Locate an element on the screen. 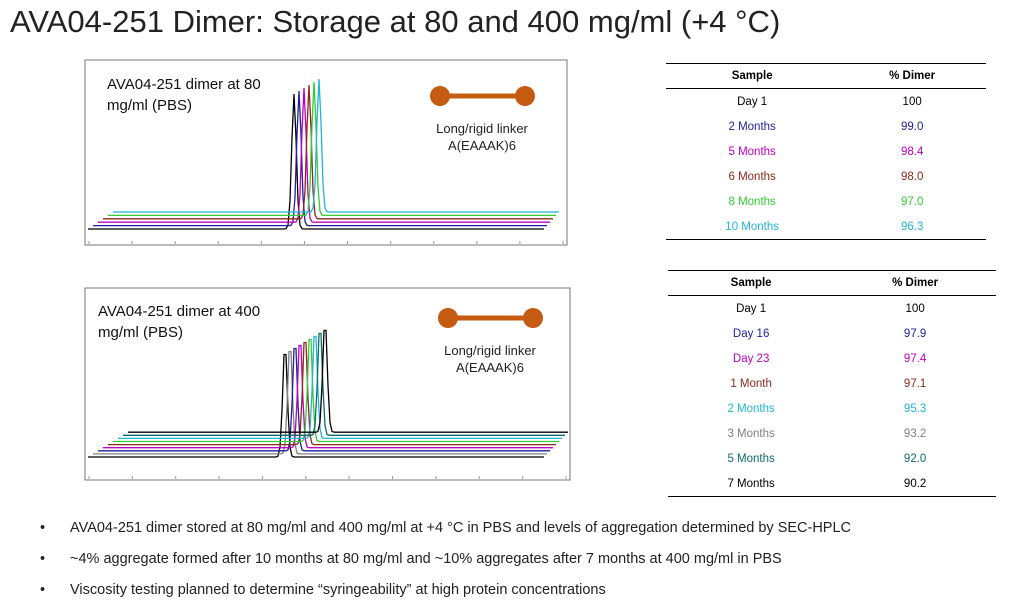  dimer-cell: 90.2 is located at coordinates (915, 484).